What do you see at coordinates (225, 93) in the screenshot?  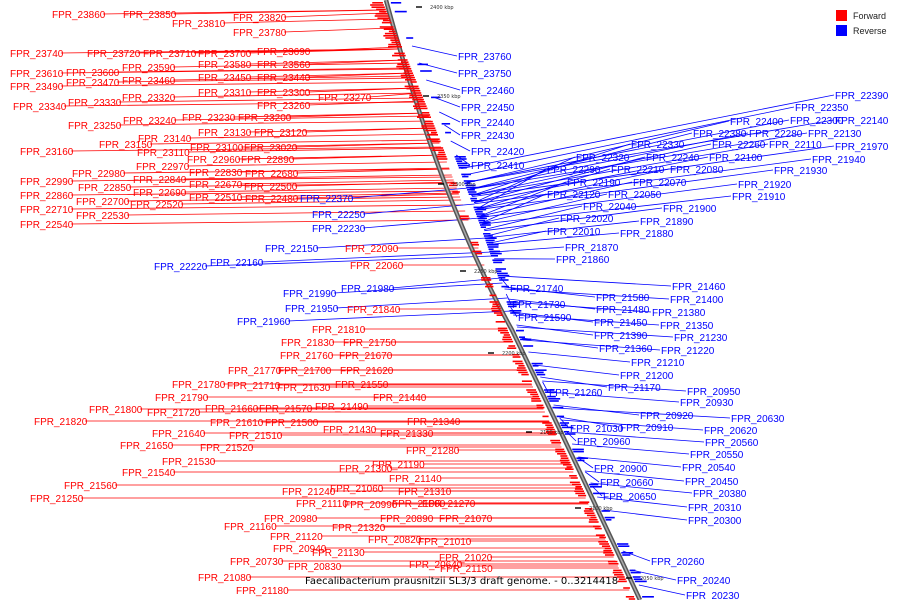 I see `forward-gene-label: FPR_23310` at bounding box center [225, 93].